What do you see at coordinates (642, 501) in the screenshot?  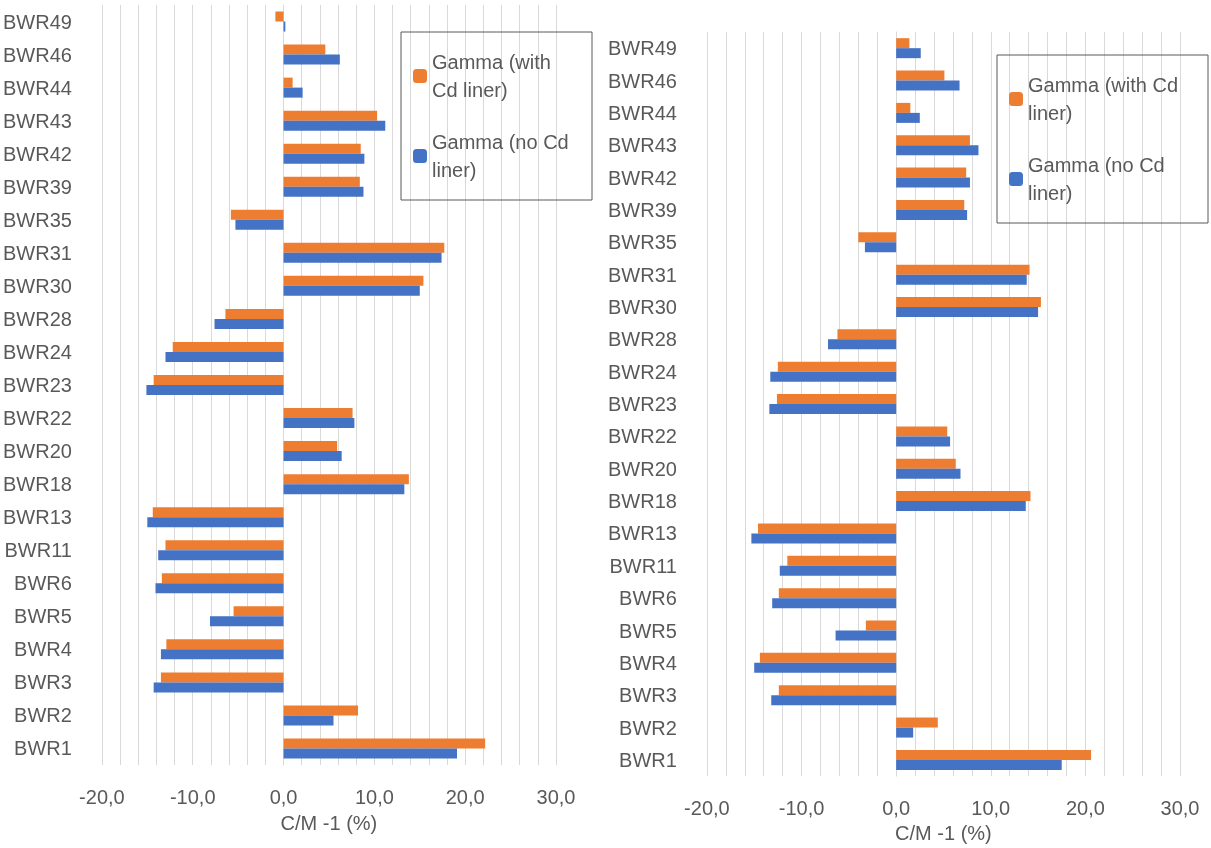 I see `y-tick-label: BWR18` at bounding box center [642, 501].